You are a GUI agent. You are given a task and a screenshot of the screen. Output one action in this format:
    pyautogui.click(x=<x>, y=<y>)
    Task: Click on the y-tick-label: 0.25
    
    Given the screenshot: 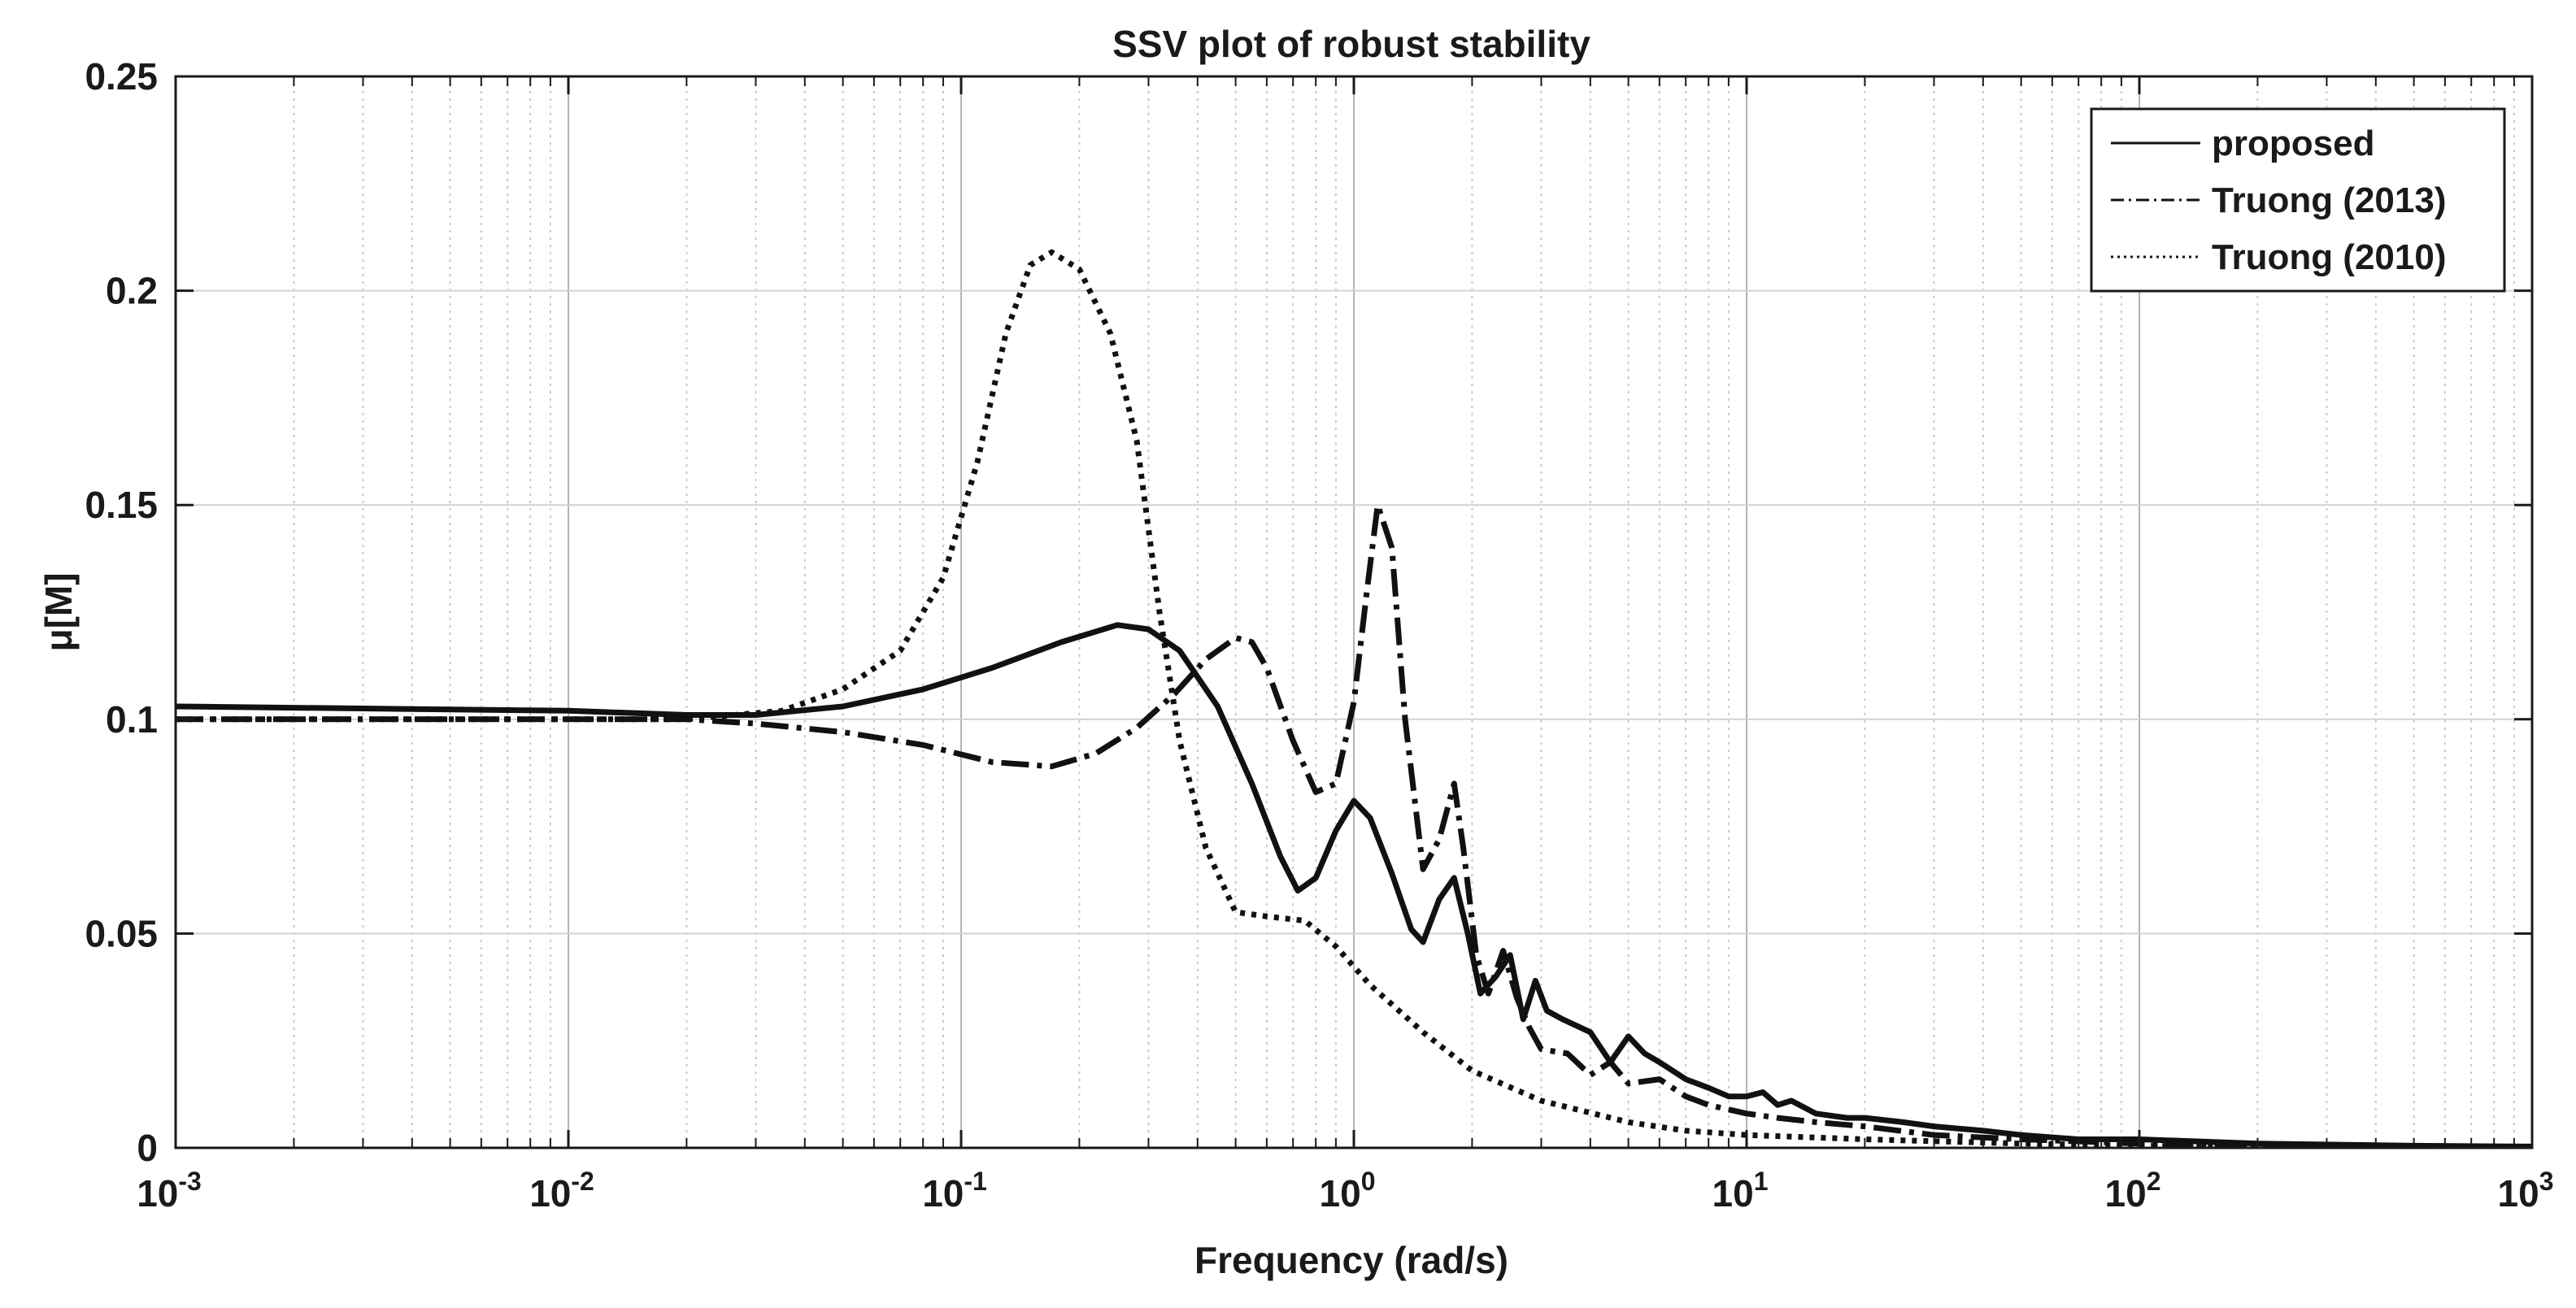 What is the action you would take?
    pyautogui.click(x=121, y=76)
    